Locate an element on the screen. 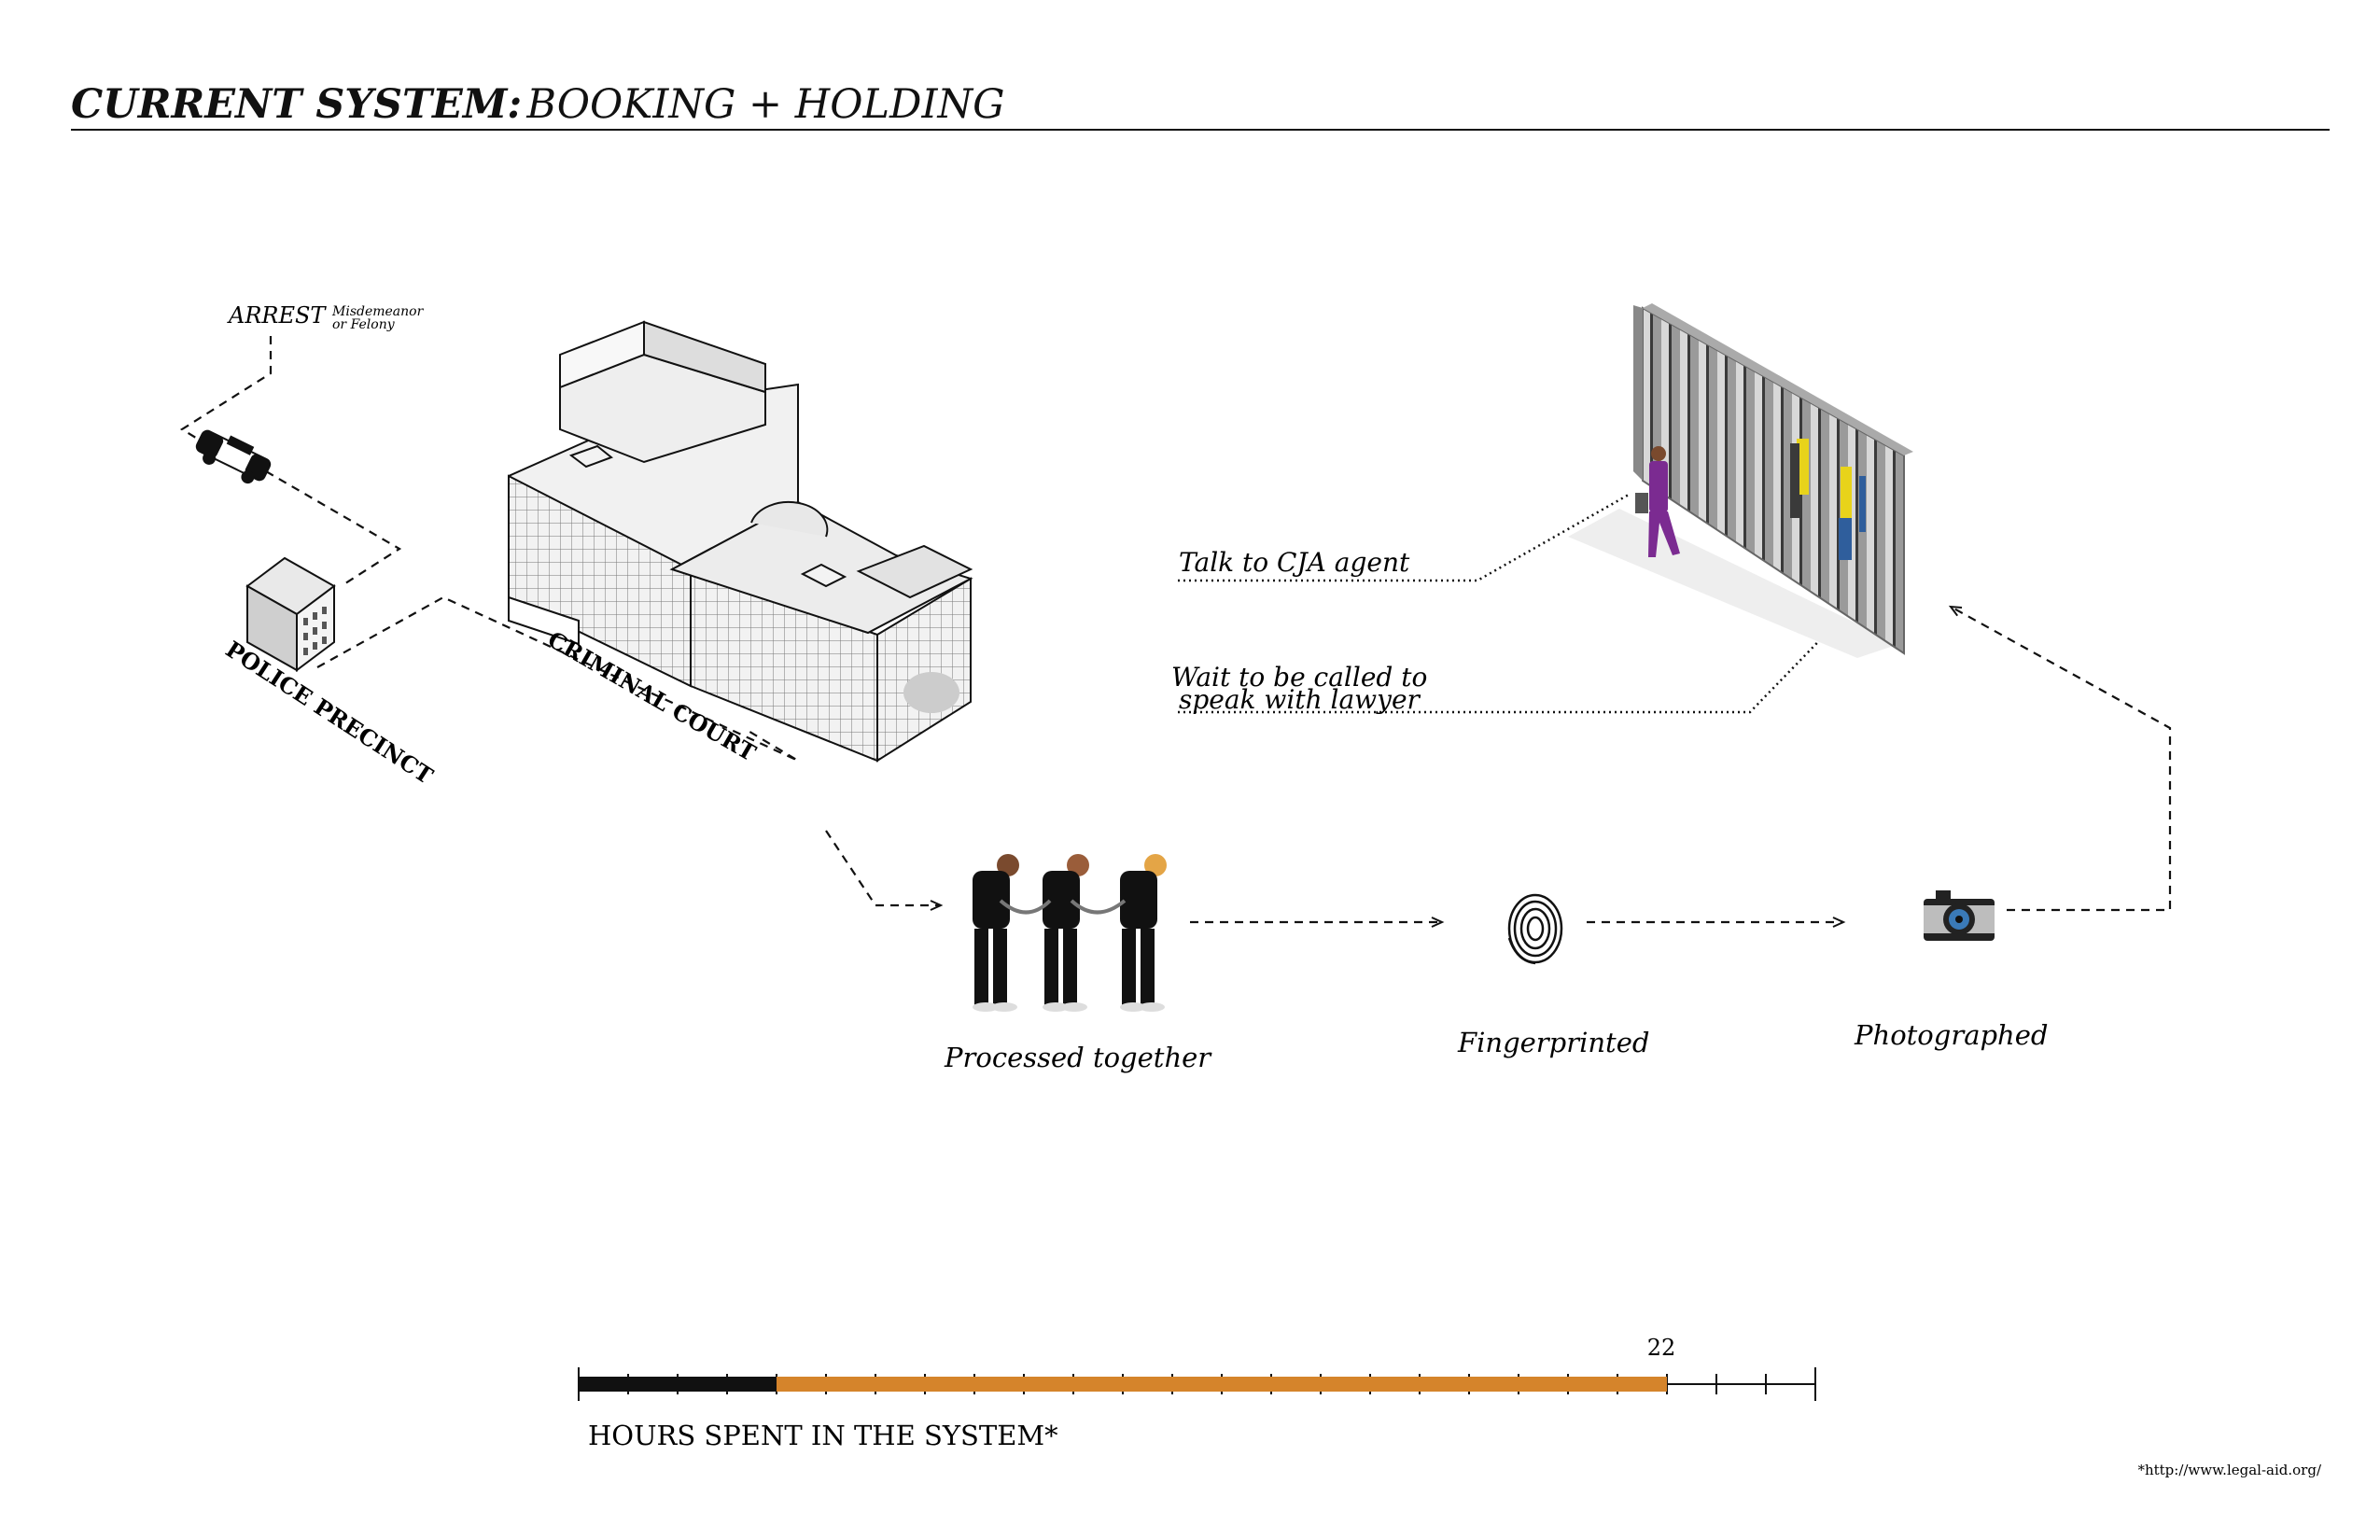 The height and width of the screenshot is (1540, 2380). arrest-note-line-1: Misdemeanor is located at coordinates (378, 311).